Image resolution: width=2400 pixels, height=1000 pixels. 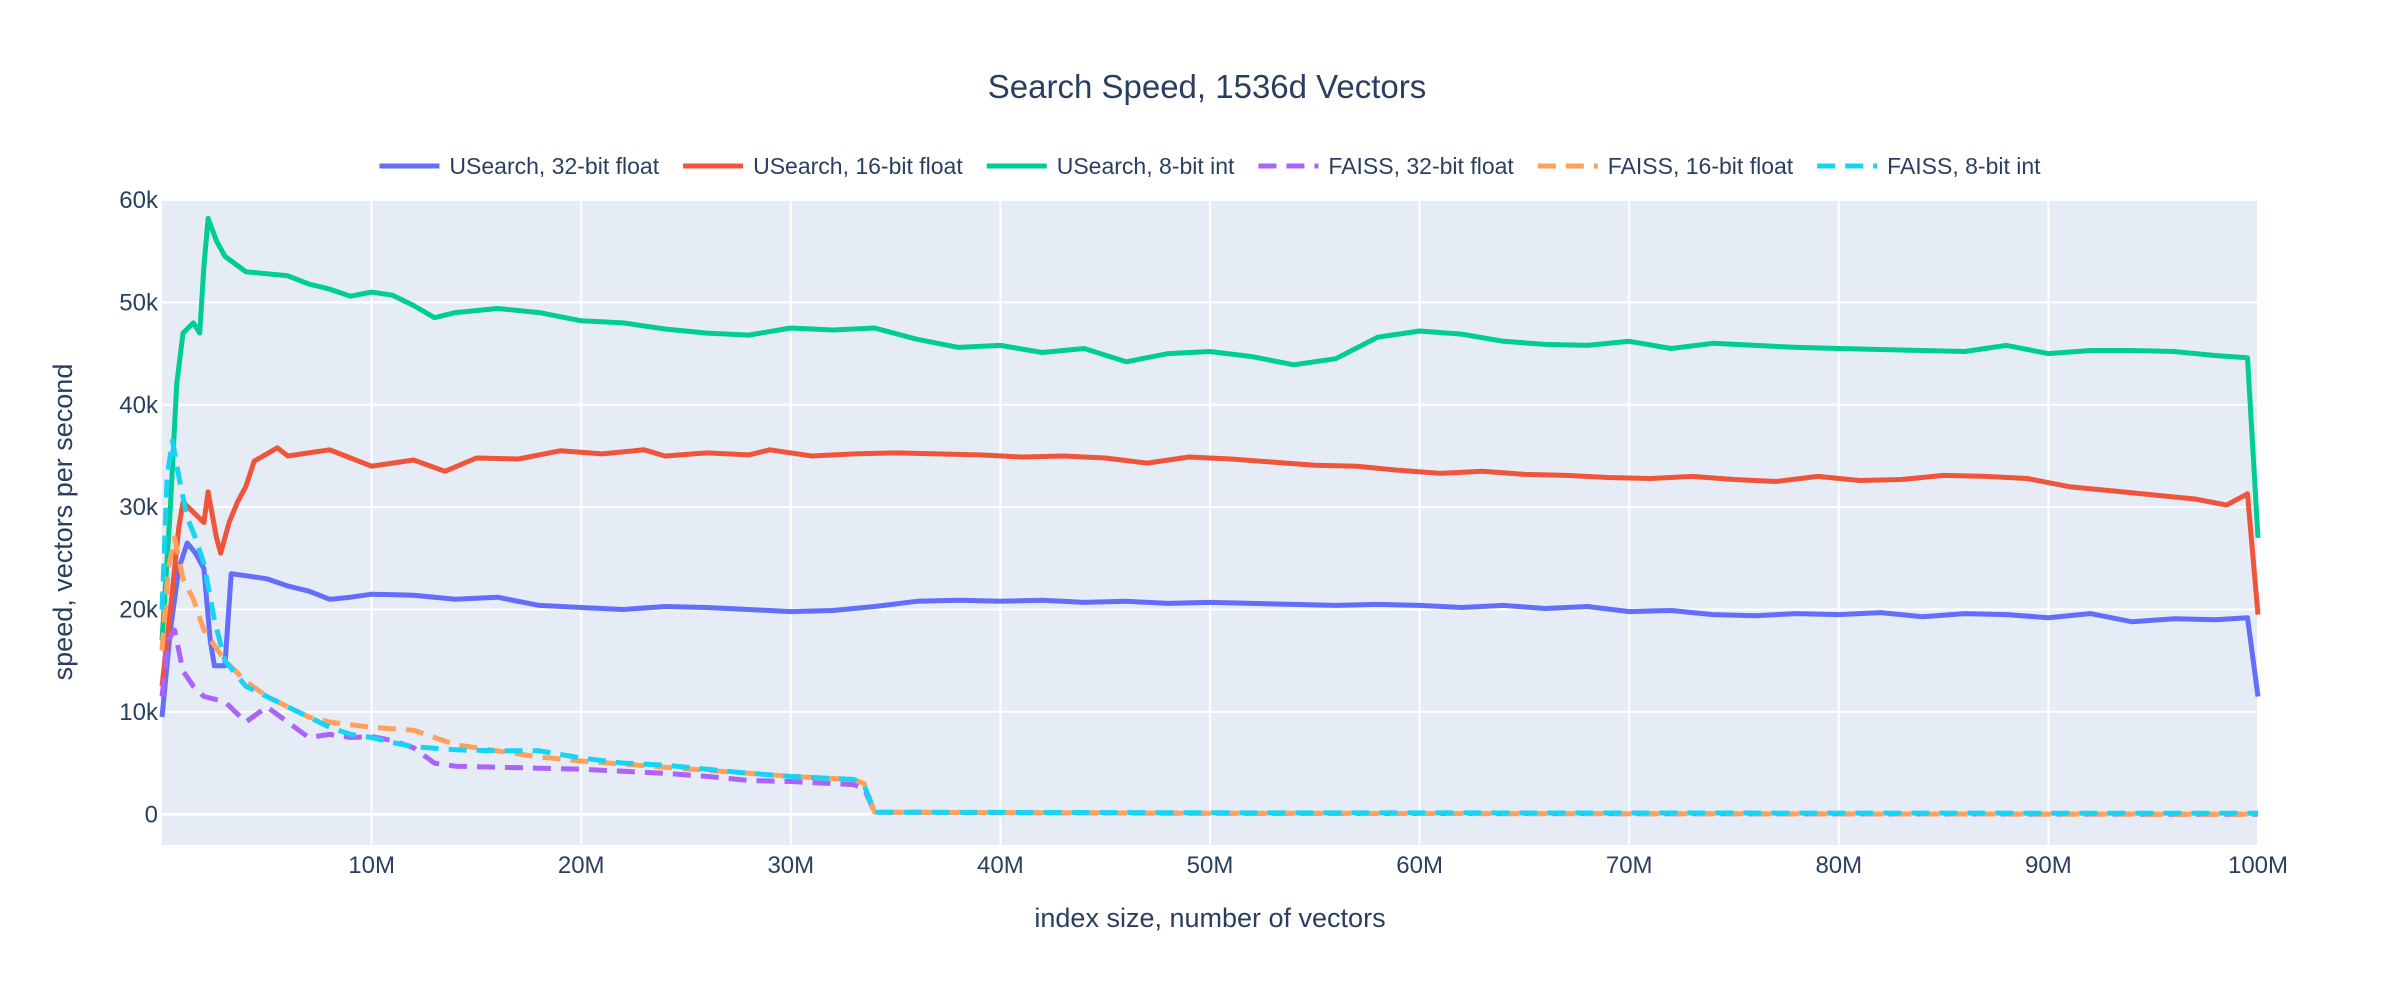 What do you see at coordinates (151, 814) in the screenshot?
I see `y-tick-label: 0` at bounding box center [151, 814].